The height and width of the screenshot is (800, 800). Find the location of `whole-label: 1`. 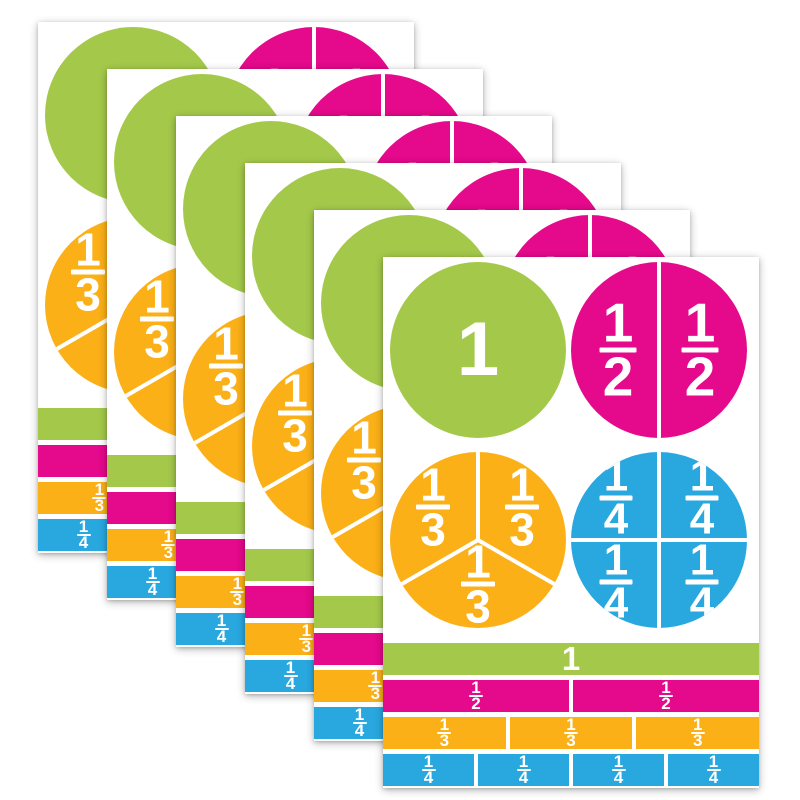

whole-label: 1 is located at coordinates (478, 349).